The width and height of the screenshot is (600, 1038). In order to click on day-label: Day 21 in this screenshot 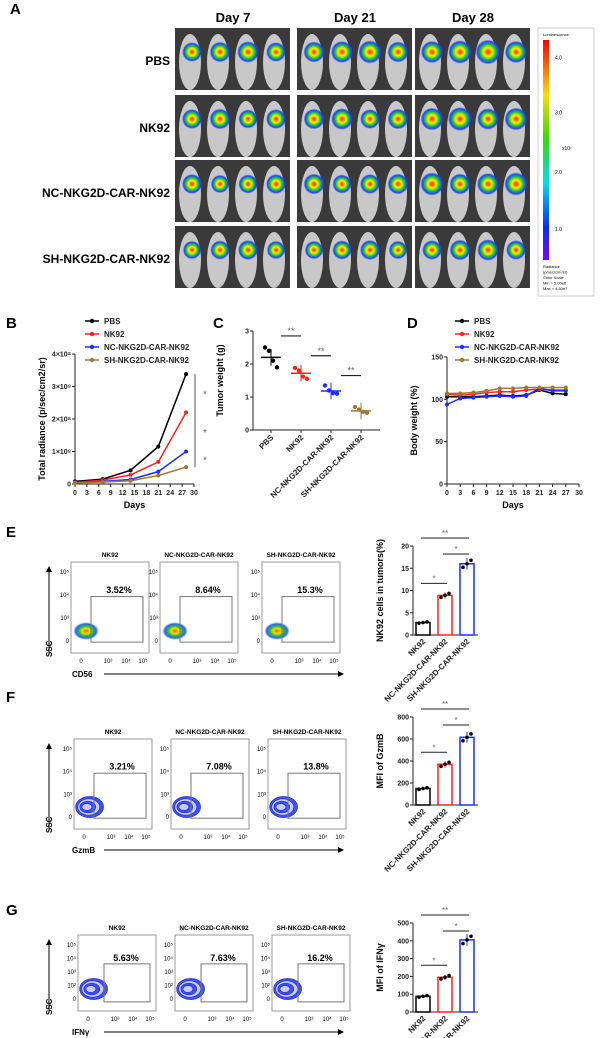, I will do `click(355, 17)`.